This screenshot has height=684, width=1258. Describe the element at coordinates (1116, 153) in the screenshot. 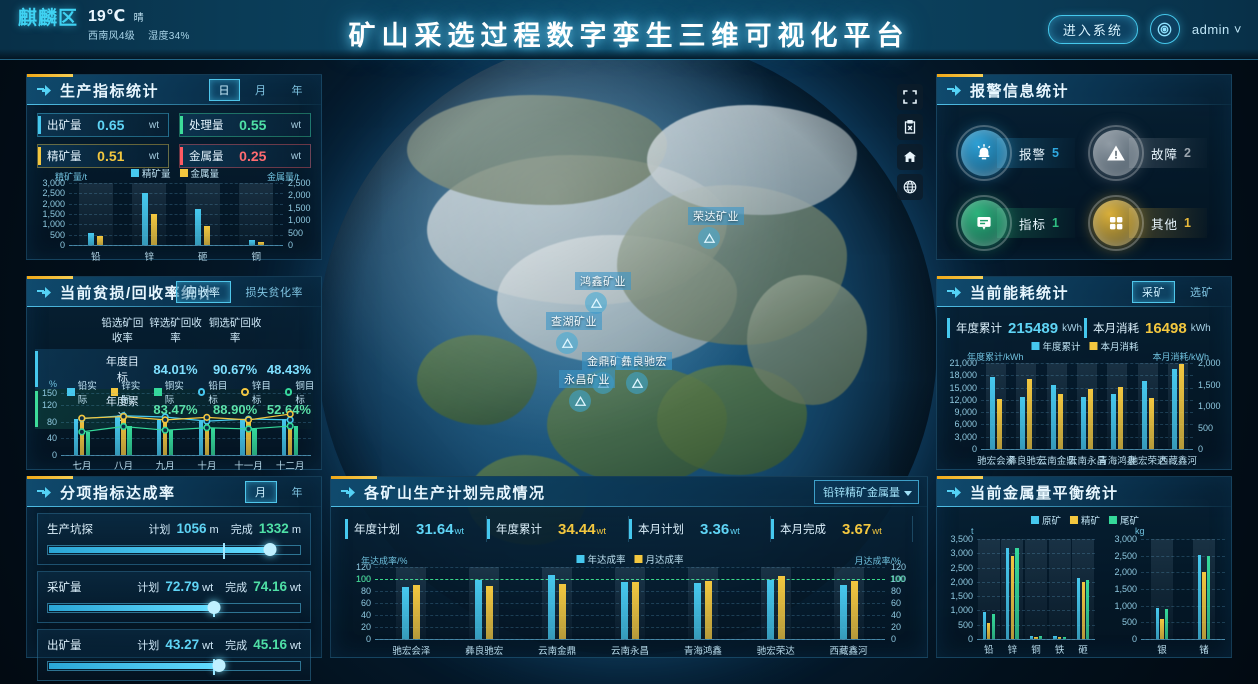

I see `warning-triangle-icon` at that location.